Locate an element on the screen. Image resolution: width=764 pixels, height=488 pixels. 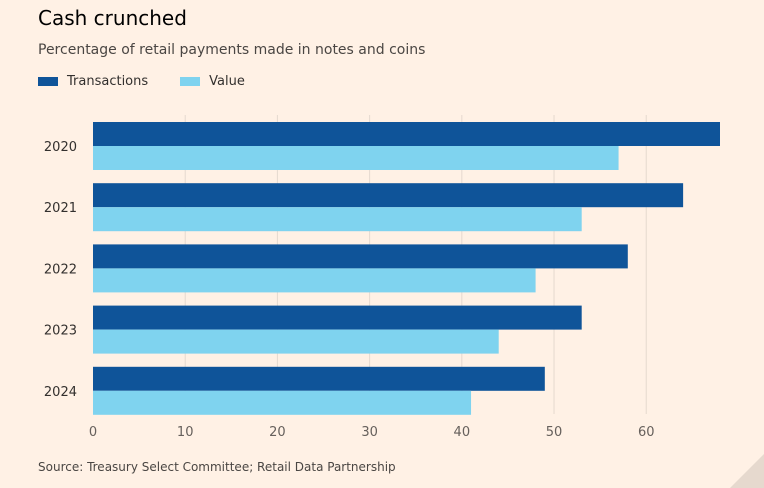
category-label-2022: 2022 is located at coordinates (60, 269).